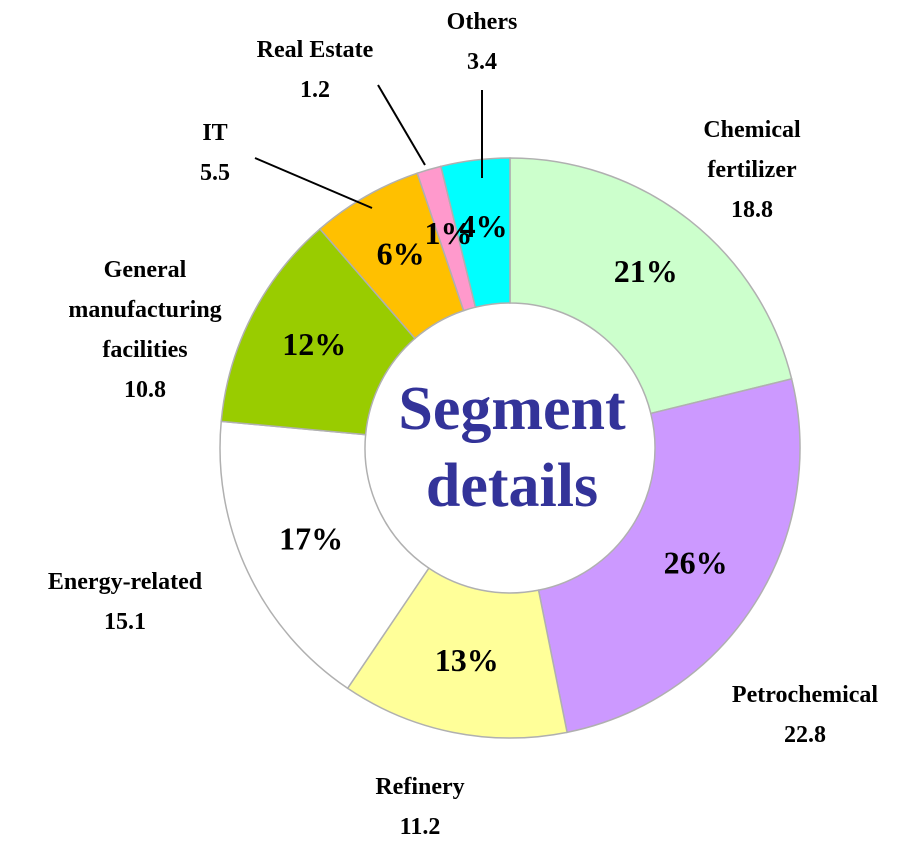 The image size is (920, 843). I want to click on value-label: 5.5, so click(215, 173).